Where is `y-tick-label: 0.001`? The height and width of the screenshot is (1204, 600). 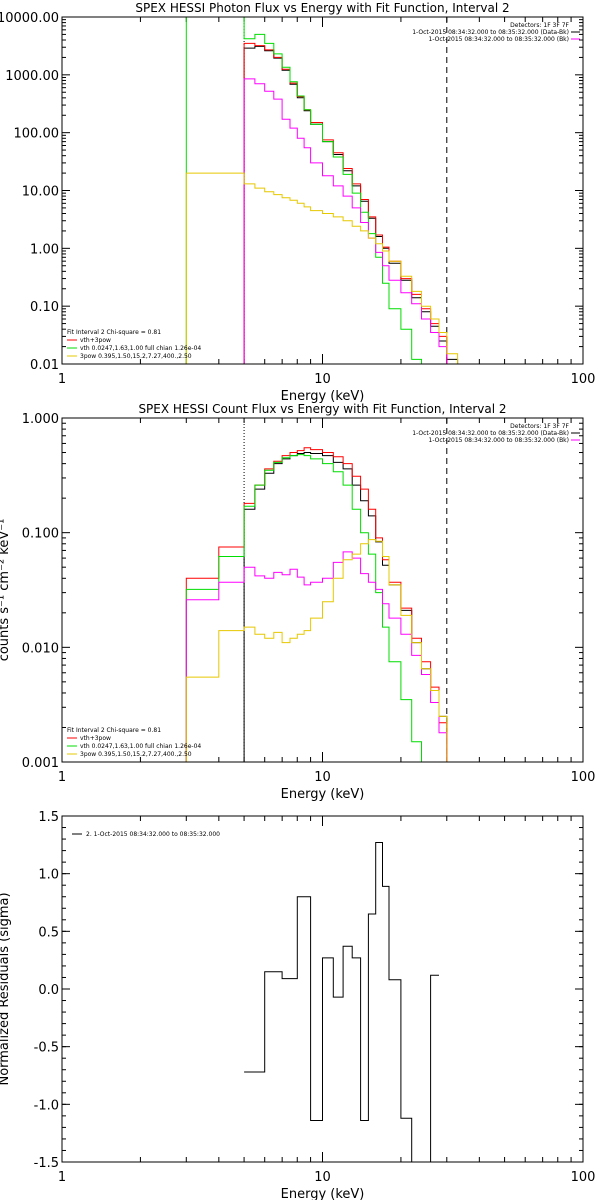 y-tick-label: 0.001 is located at coordinates (40, 763).